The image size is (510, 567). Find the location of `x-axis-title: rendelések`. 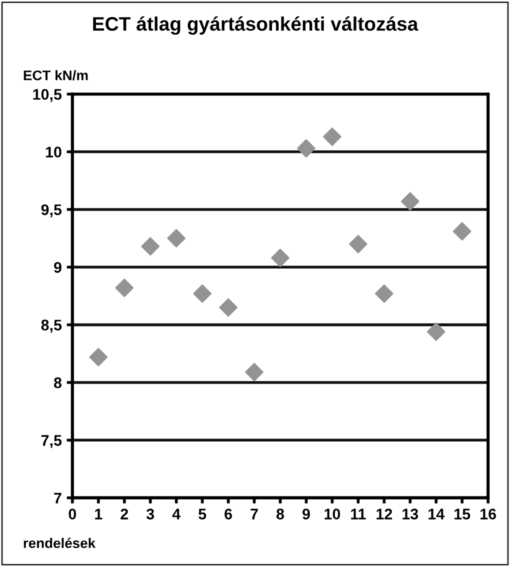

x-axis-title: rendelések is located at coordinates (60, 543).